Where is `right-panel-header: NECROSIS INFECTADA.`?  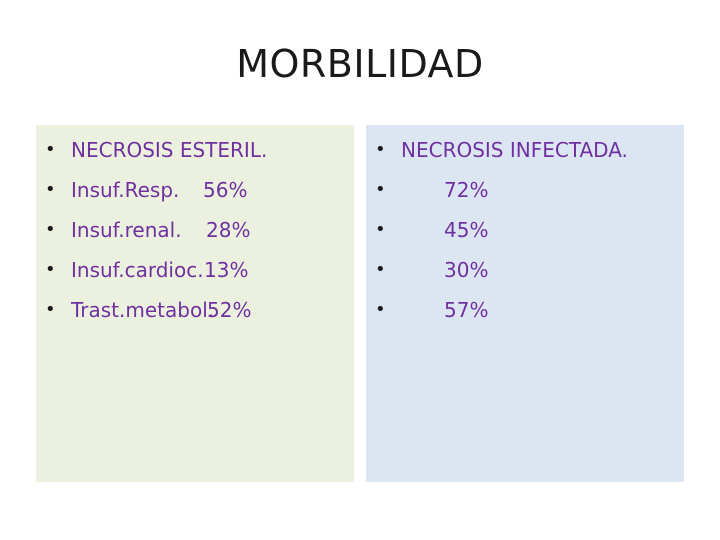 right-panel-header: NECROSIS INFECTADA. is located at coordinates (514, 150).